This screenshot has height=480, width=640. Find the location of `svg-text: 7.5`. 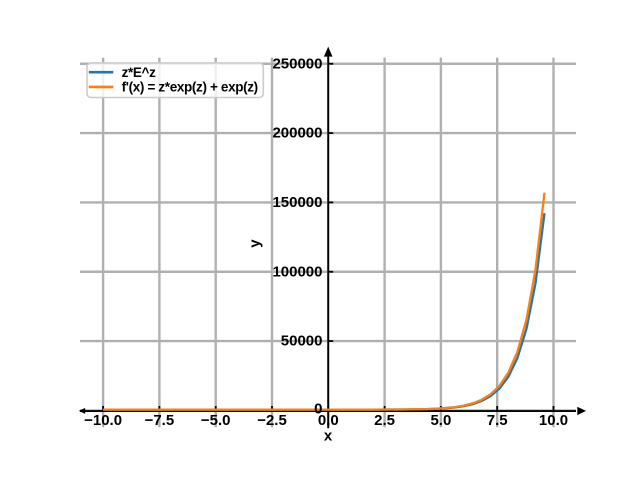

svg-text: 7.5 is located at coordinates (497, 420).